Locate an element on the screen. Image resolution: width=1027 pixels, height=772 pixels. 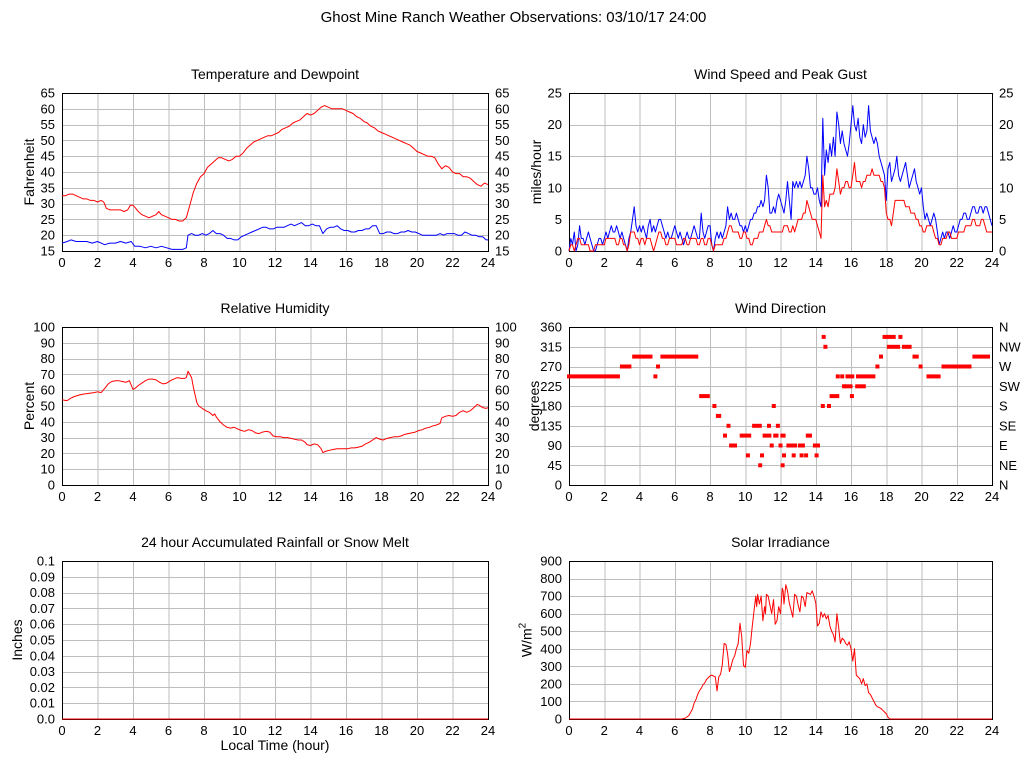
x-axis-label-local-time: Local Time (hour) is located at coordinates (275, 745).